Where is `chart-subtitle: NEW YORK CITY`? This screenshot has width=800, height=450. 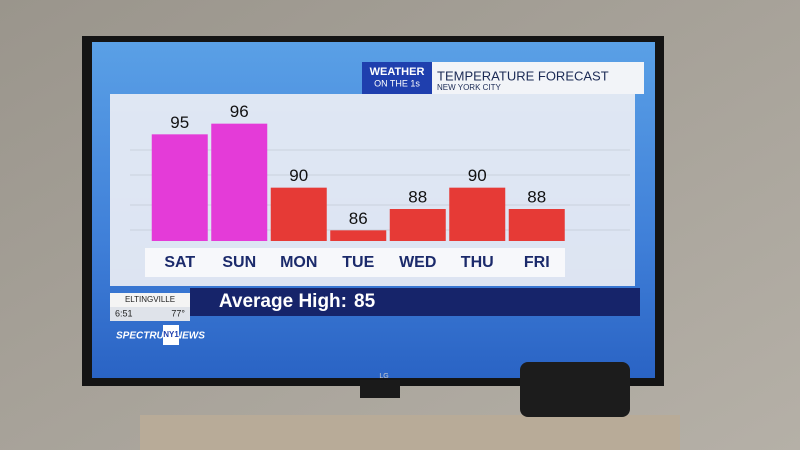
chart-subtitle: NEW YORK CITY is located at coordinates (469, 87).